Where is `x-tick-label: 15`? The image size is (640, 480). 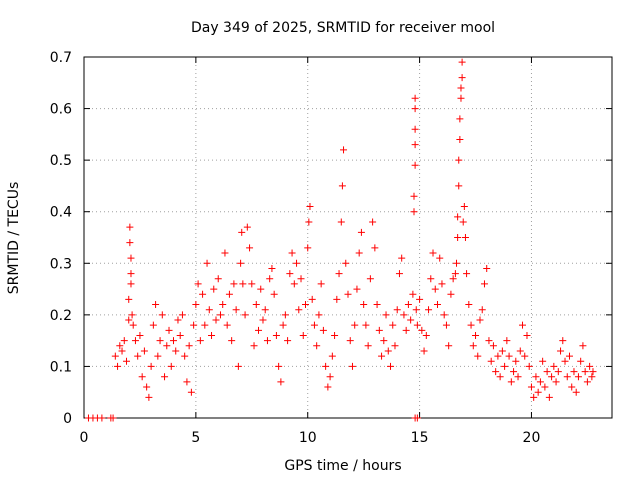 x-tick-label: 15 is located at coordinates (420, 438).